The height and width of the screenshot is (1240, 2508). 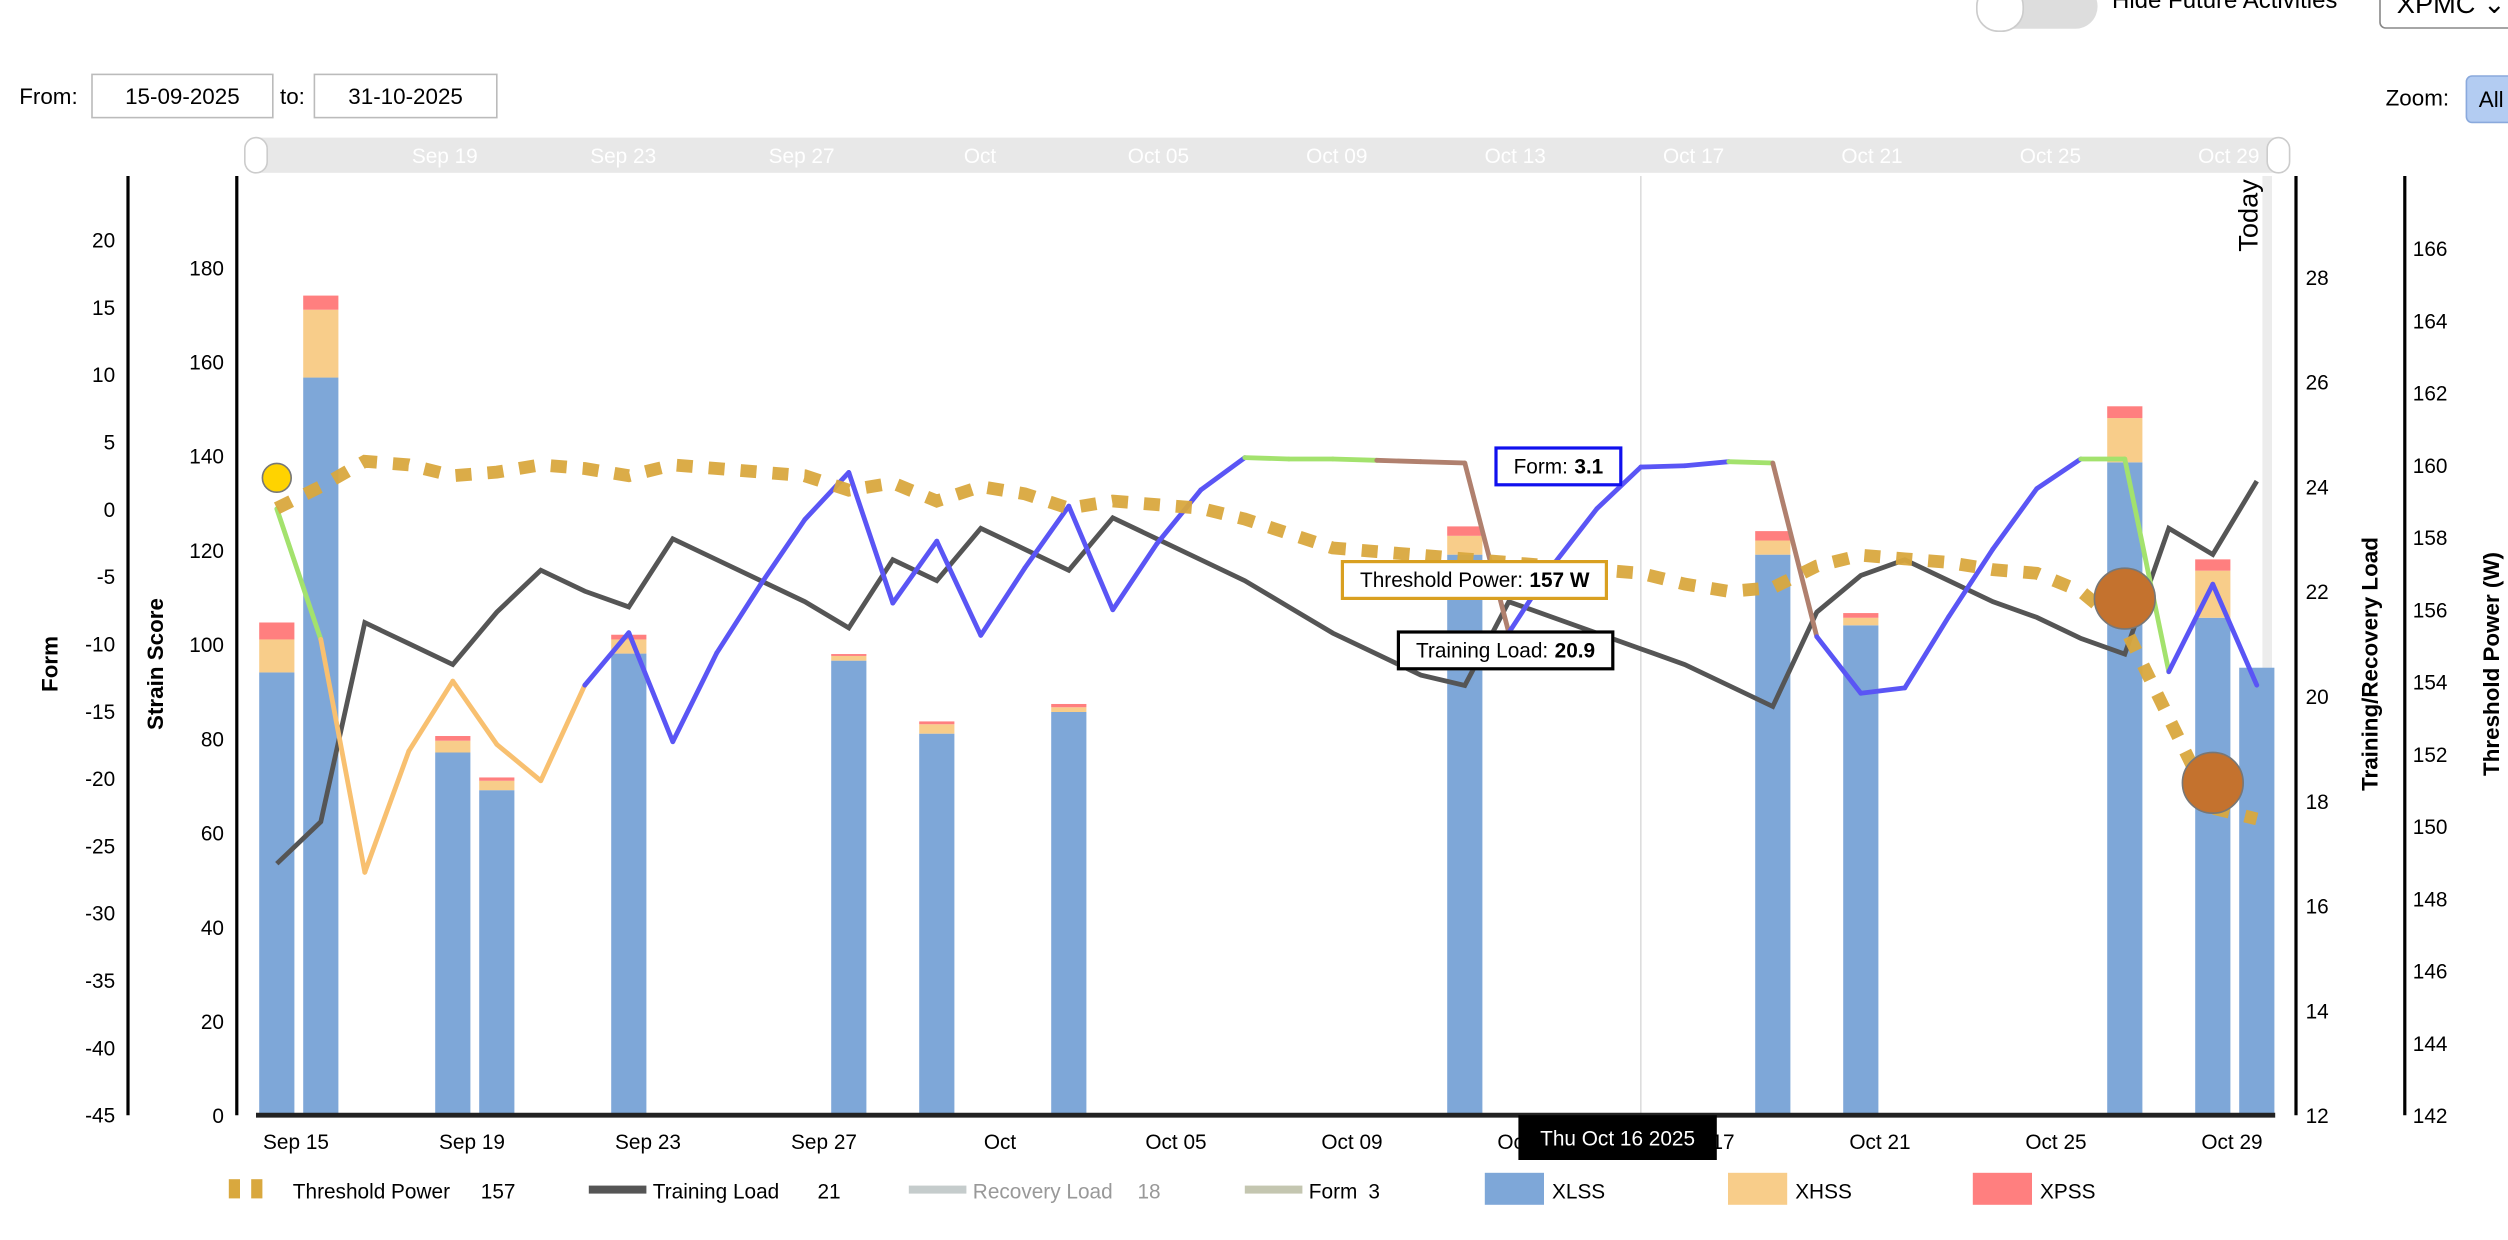 I want to click on from-label: From:, so click(x=48, y=96).